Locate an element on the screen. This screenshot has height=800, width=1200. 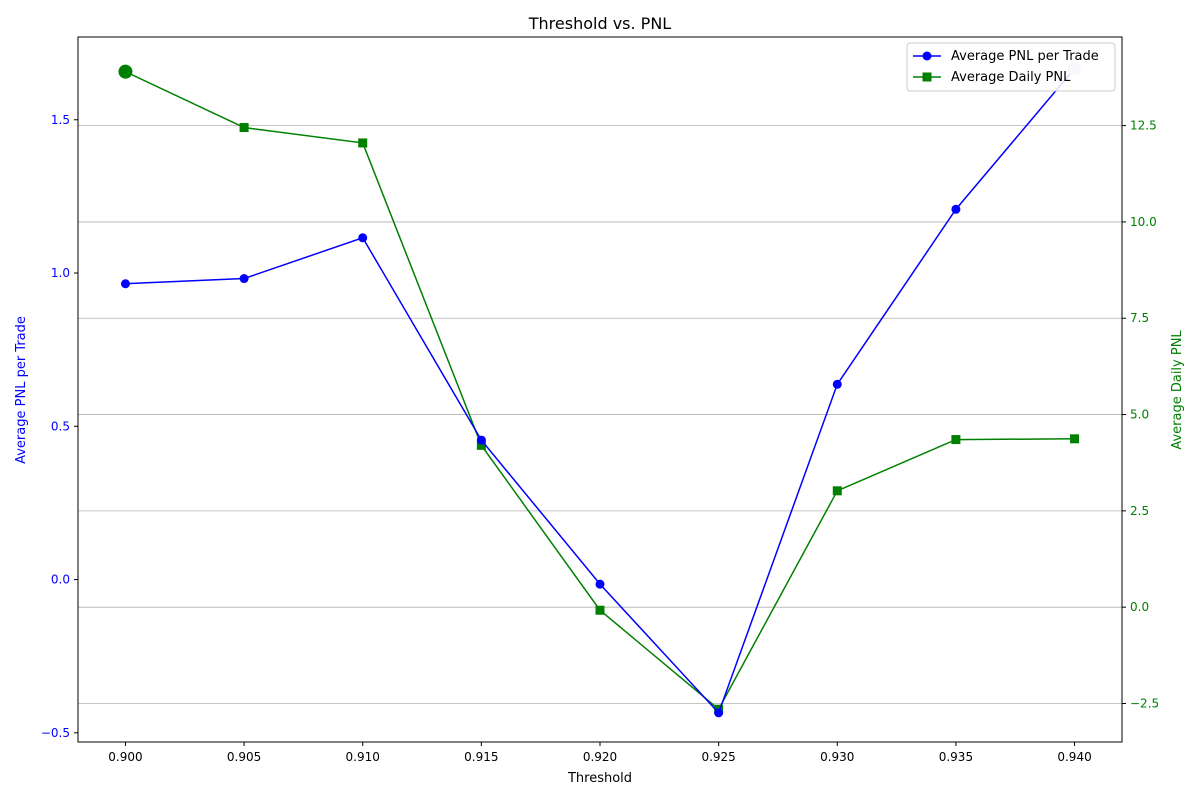
legend-marker-pnl-per-trade is located at coordinates (927, 56).